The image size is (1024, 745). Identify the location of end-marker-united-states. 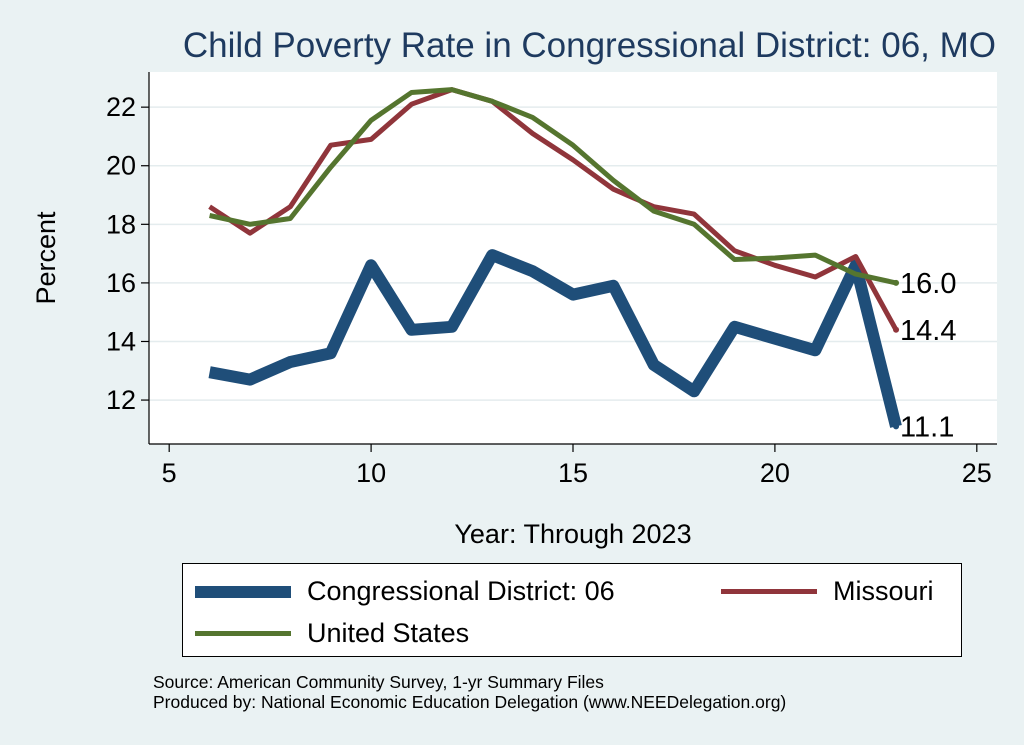
(896, 282).